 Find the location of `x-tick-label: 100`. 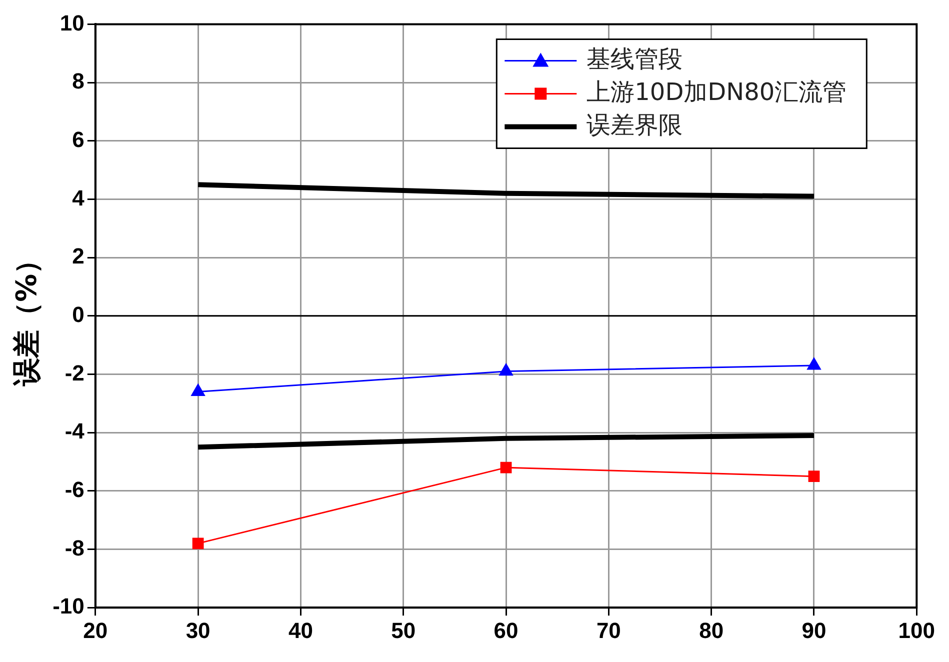

x-tick-label: 100 is located at coordinates (917, 630).